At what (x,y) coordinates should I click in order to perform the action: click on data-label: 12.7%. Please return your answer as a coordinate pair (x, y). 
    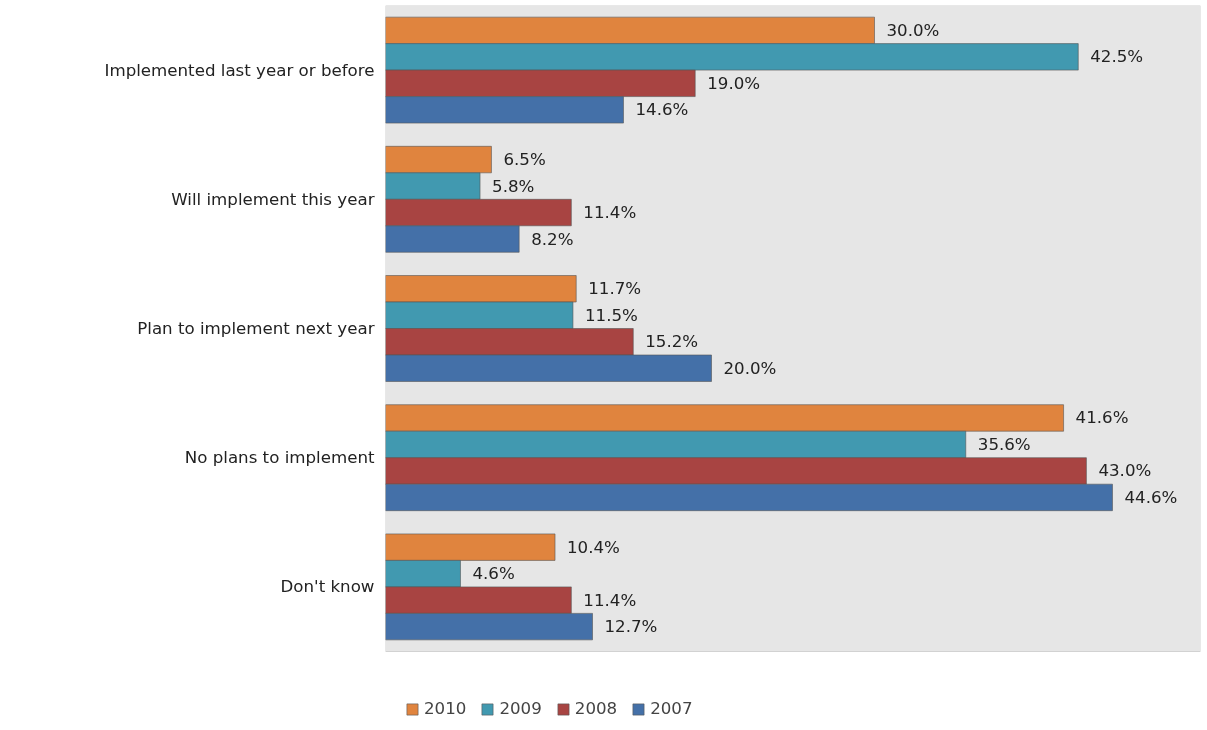
    Looking at the image, I should click on (631, 627).